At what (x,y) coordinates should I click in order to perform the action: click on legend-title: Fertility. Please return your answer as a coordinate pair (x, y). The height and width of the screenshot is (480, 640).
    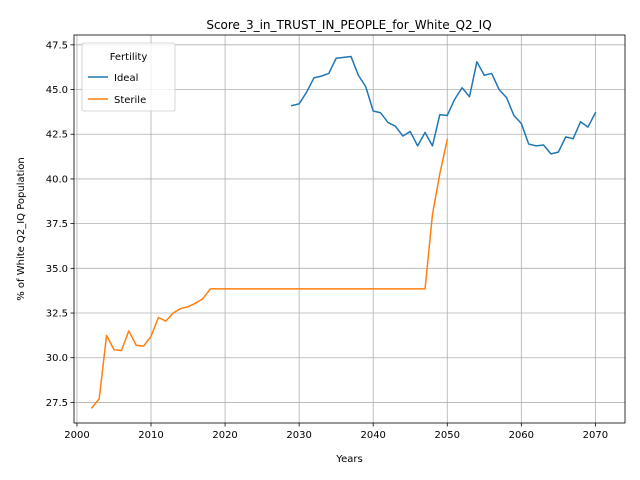
    Looking at the image, I should click on (129, 57).